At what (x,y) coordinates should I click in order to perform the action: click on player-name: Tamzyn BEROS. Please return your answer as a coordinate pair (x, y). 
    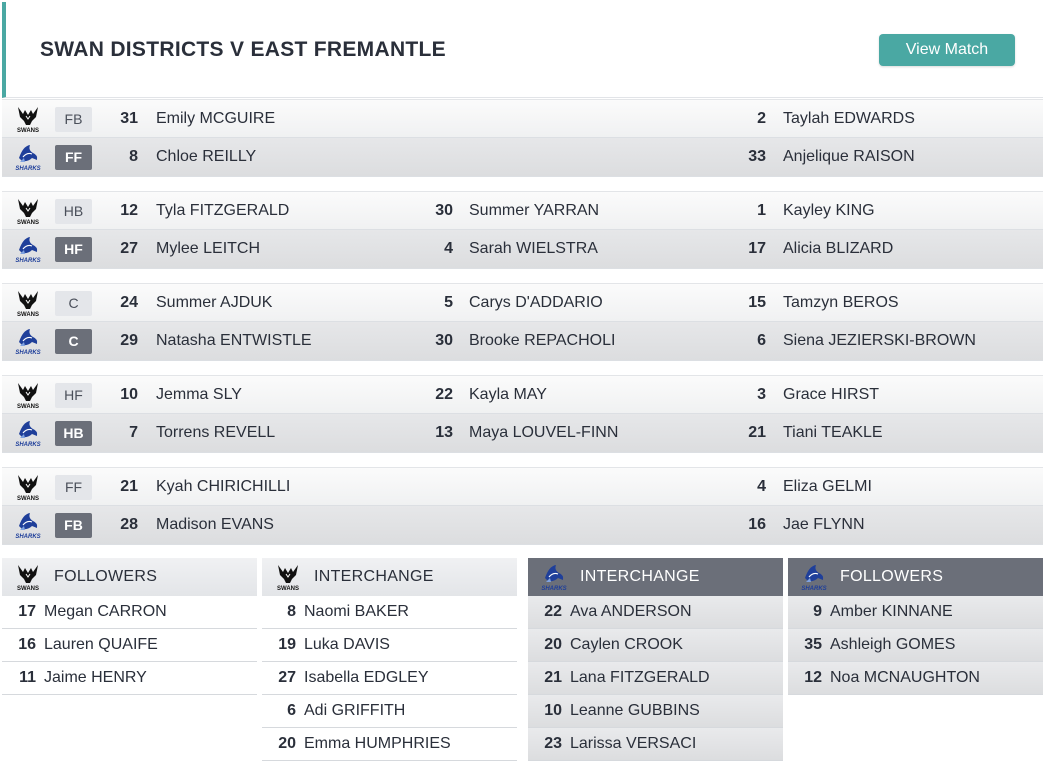
    Looking at the image, I should click on (841, 302).